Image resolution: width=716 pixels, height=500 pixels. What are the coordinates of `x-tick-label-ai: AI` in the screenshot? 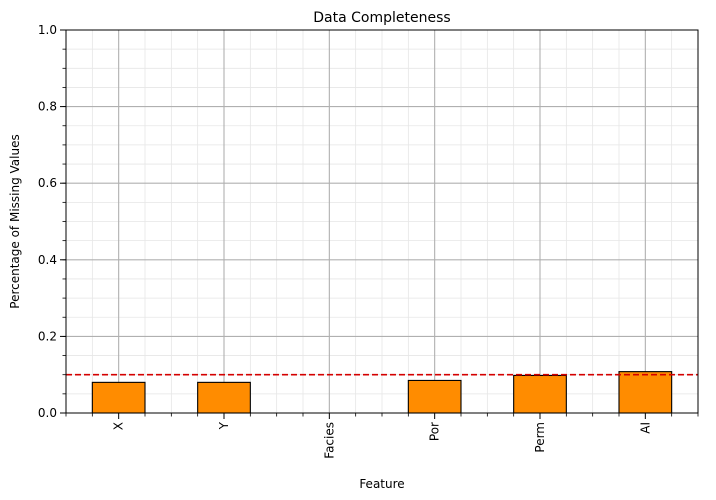 It's located at (645, 428).